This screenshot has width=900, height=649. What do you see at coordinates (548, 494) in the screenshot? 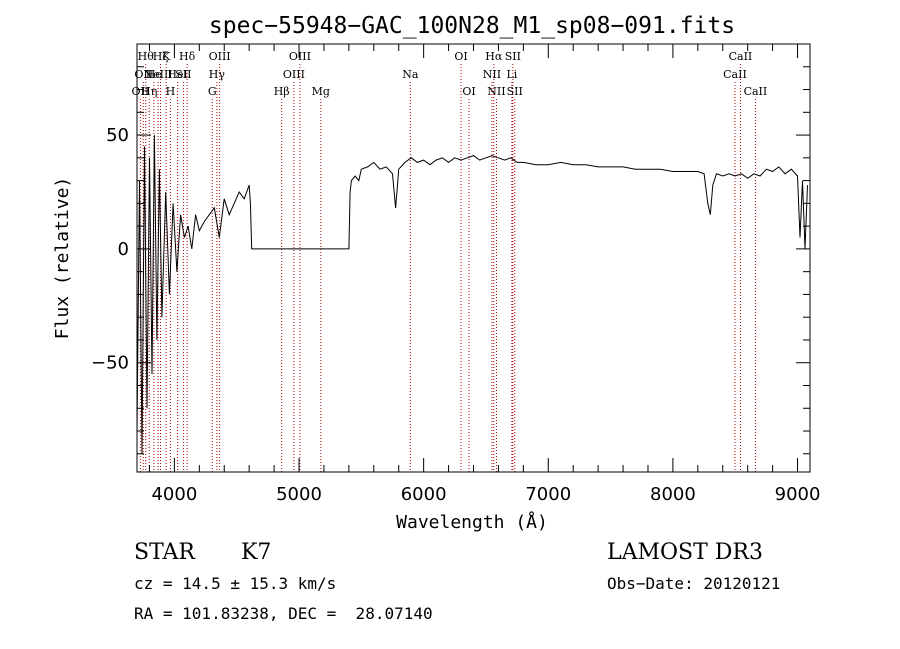
I see `x-tick-label: 7000` at bounding box center [548, 494].